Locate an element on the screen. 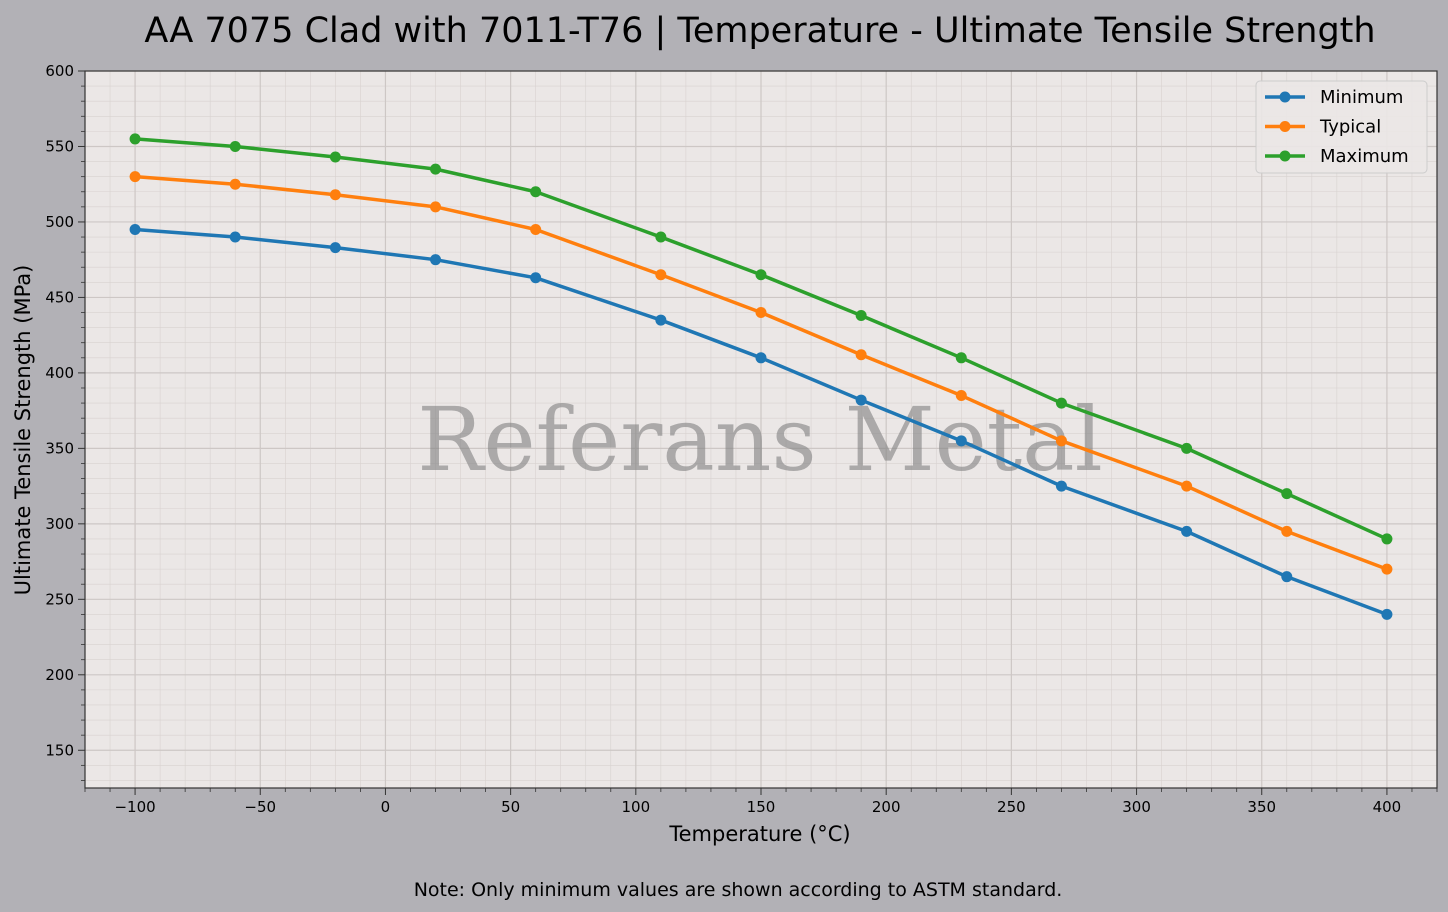 The height and width of the screenshot is (912, 1448). x-tick-label: 0 is located at coordinates (386, 807).